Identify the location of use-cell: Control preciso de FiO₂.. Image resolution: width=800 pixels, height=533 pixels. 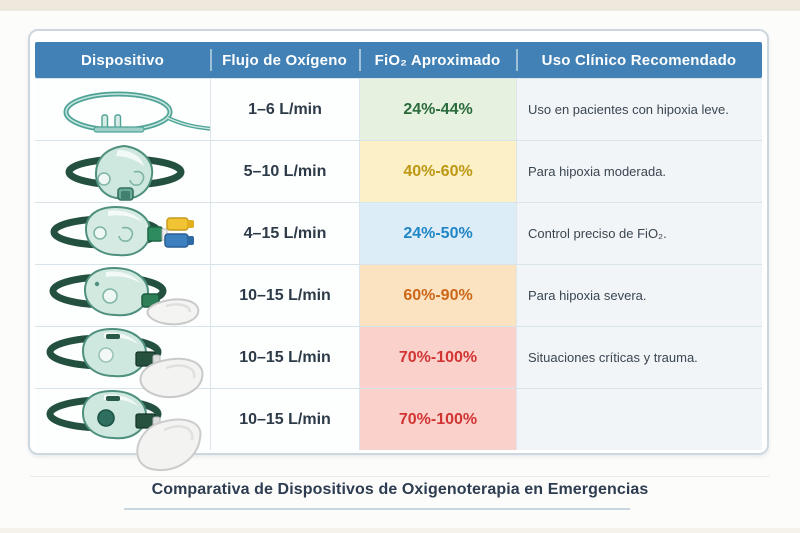
(639, 233).